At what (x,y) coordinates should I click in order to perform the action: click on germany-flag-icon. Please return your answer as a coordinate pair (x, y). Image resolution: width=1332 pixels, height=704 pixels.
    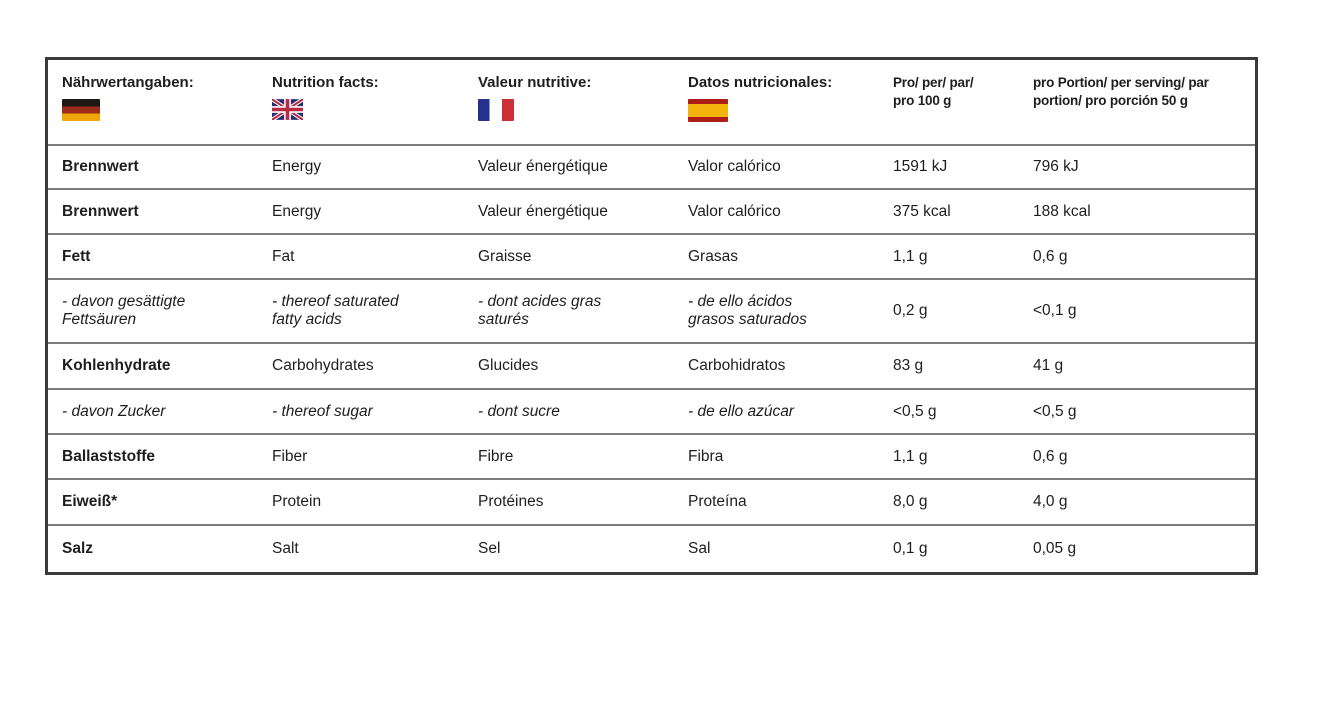
    Looking at the image, I should click on (81, 110).